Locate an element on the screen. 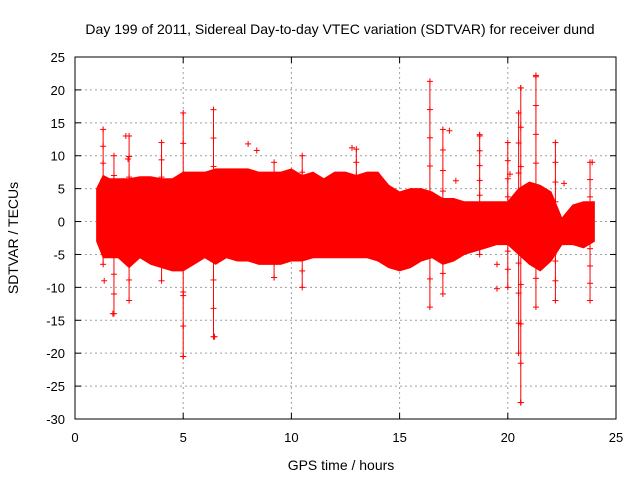 This screenshot has height=480, width=640. y-tick-label: -20 is located at coordinates (55, 353).